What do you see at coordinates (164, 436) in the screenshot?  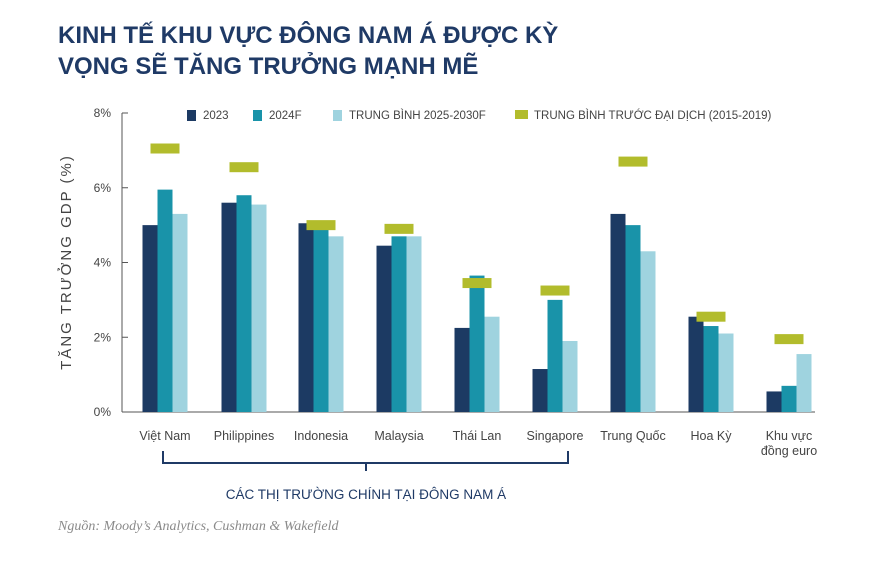 I see `x-tick-label: Việt Nam` at bounding box center [164, 436].